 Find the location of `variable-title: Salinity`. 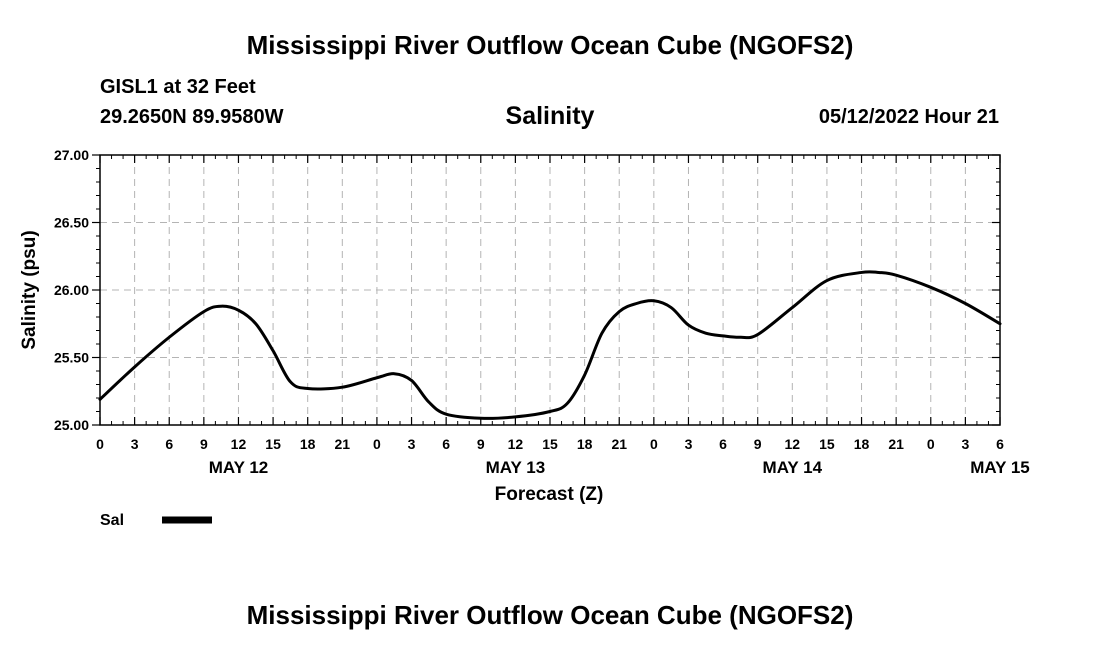

variable-title: Salinity is located at coordinates (550, 116).